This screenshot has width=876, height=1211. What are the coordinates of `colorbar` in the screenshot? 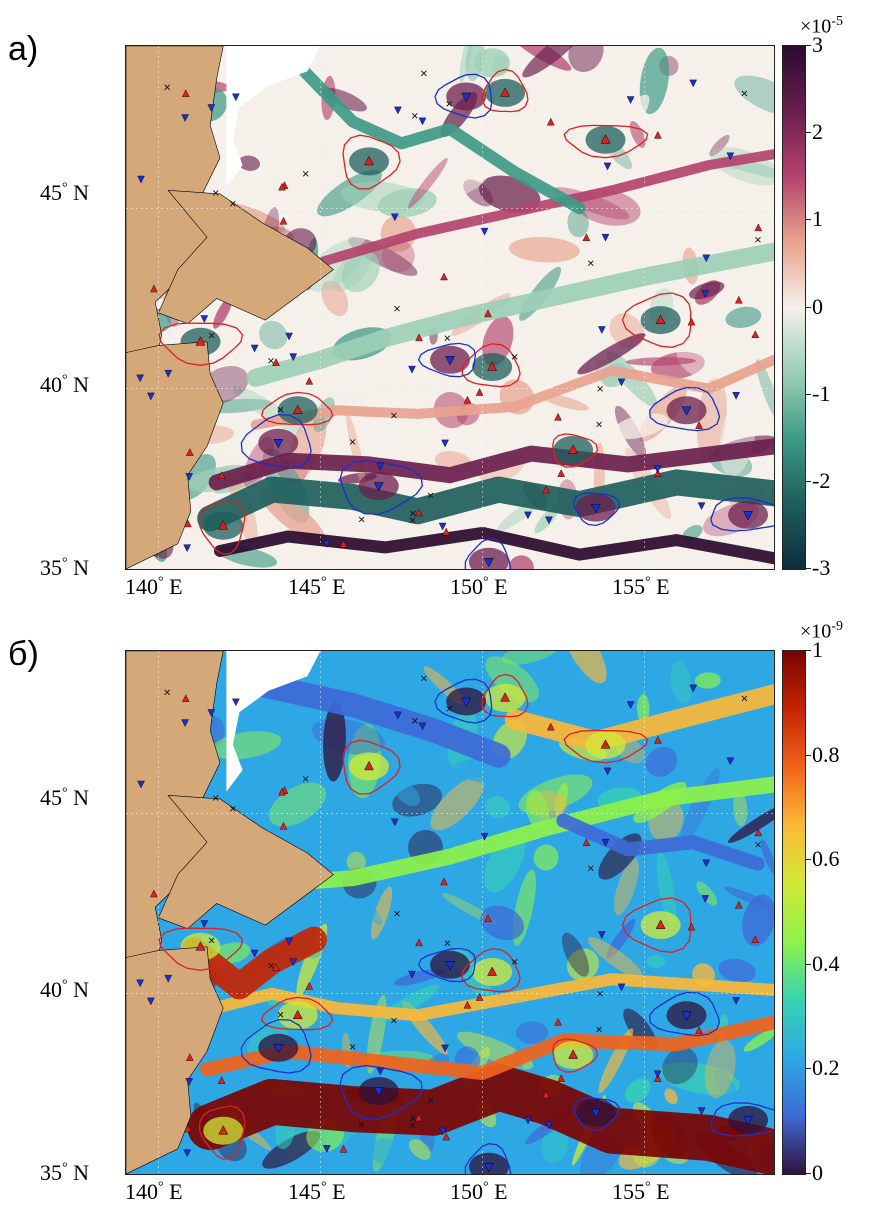 It's located at (794, 912).